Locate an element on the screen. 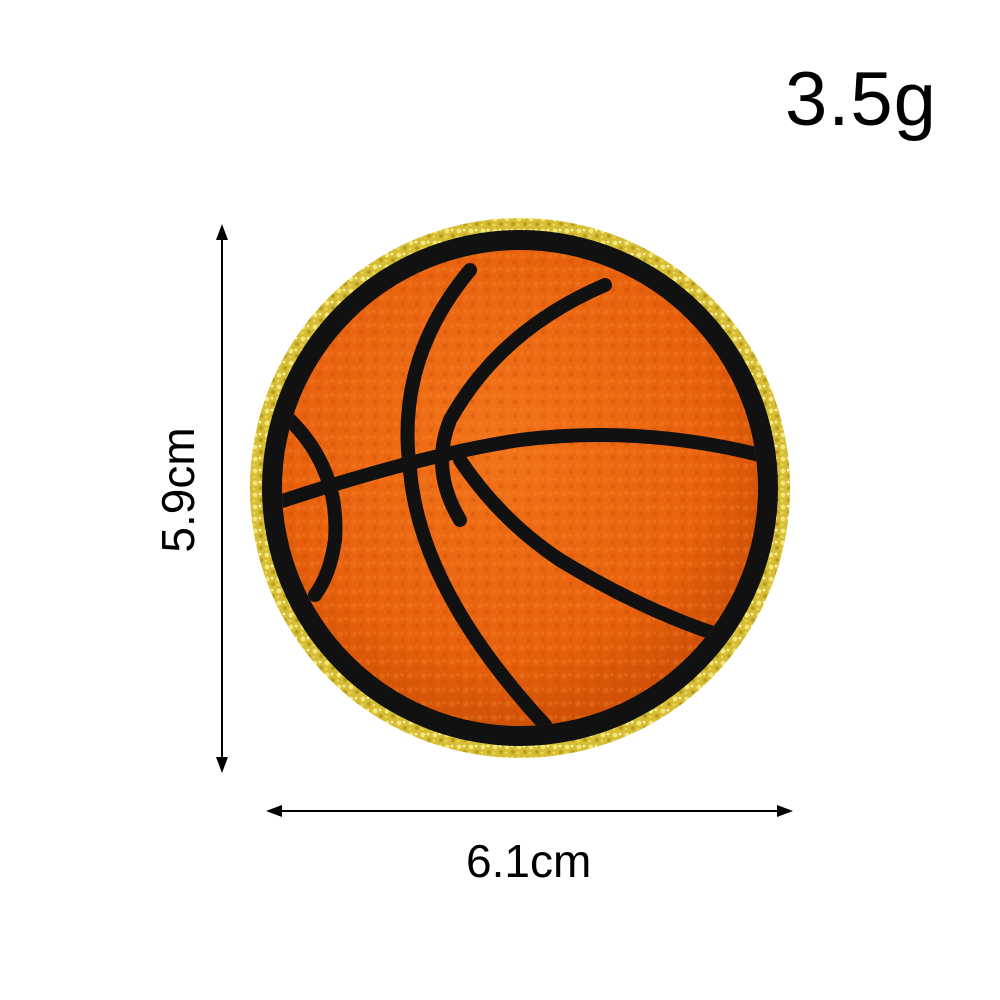 Image resolution: width=1000 pixels, height=1000 pixels. double-headed-vertical-arrow-icon is located at coordinates (222, 498).